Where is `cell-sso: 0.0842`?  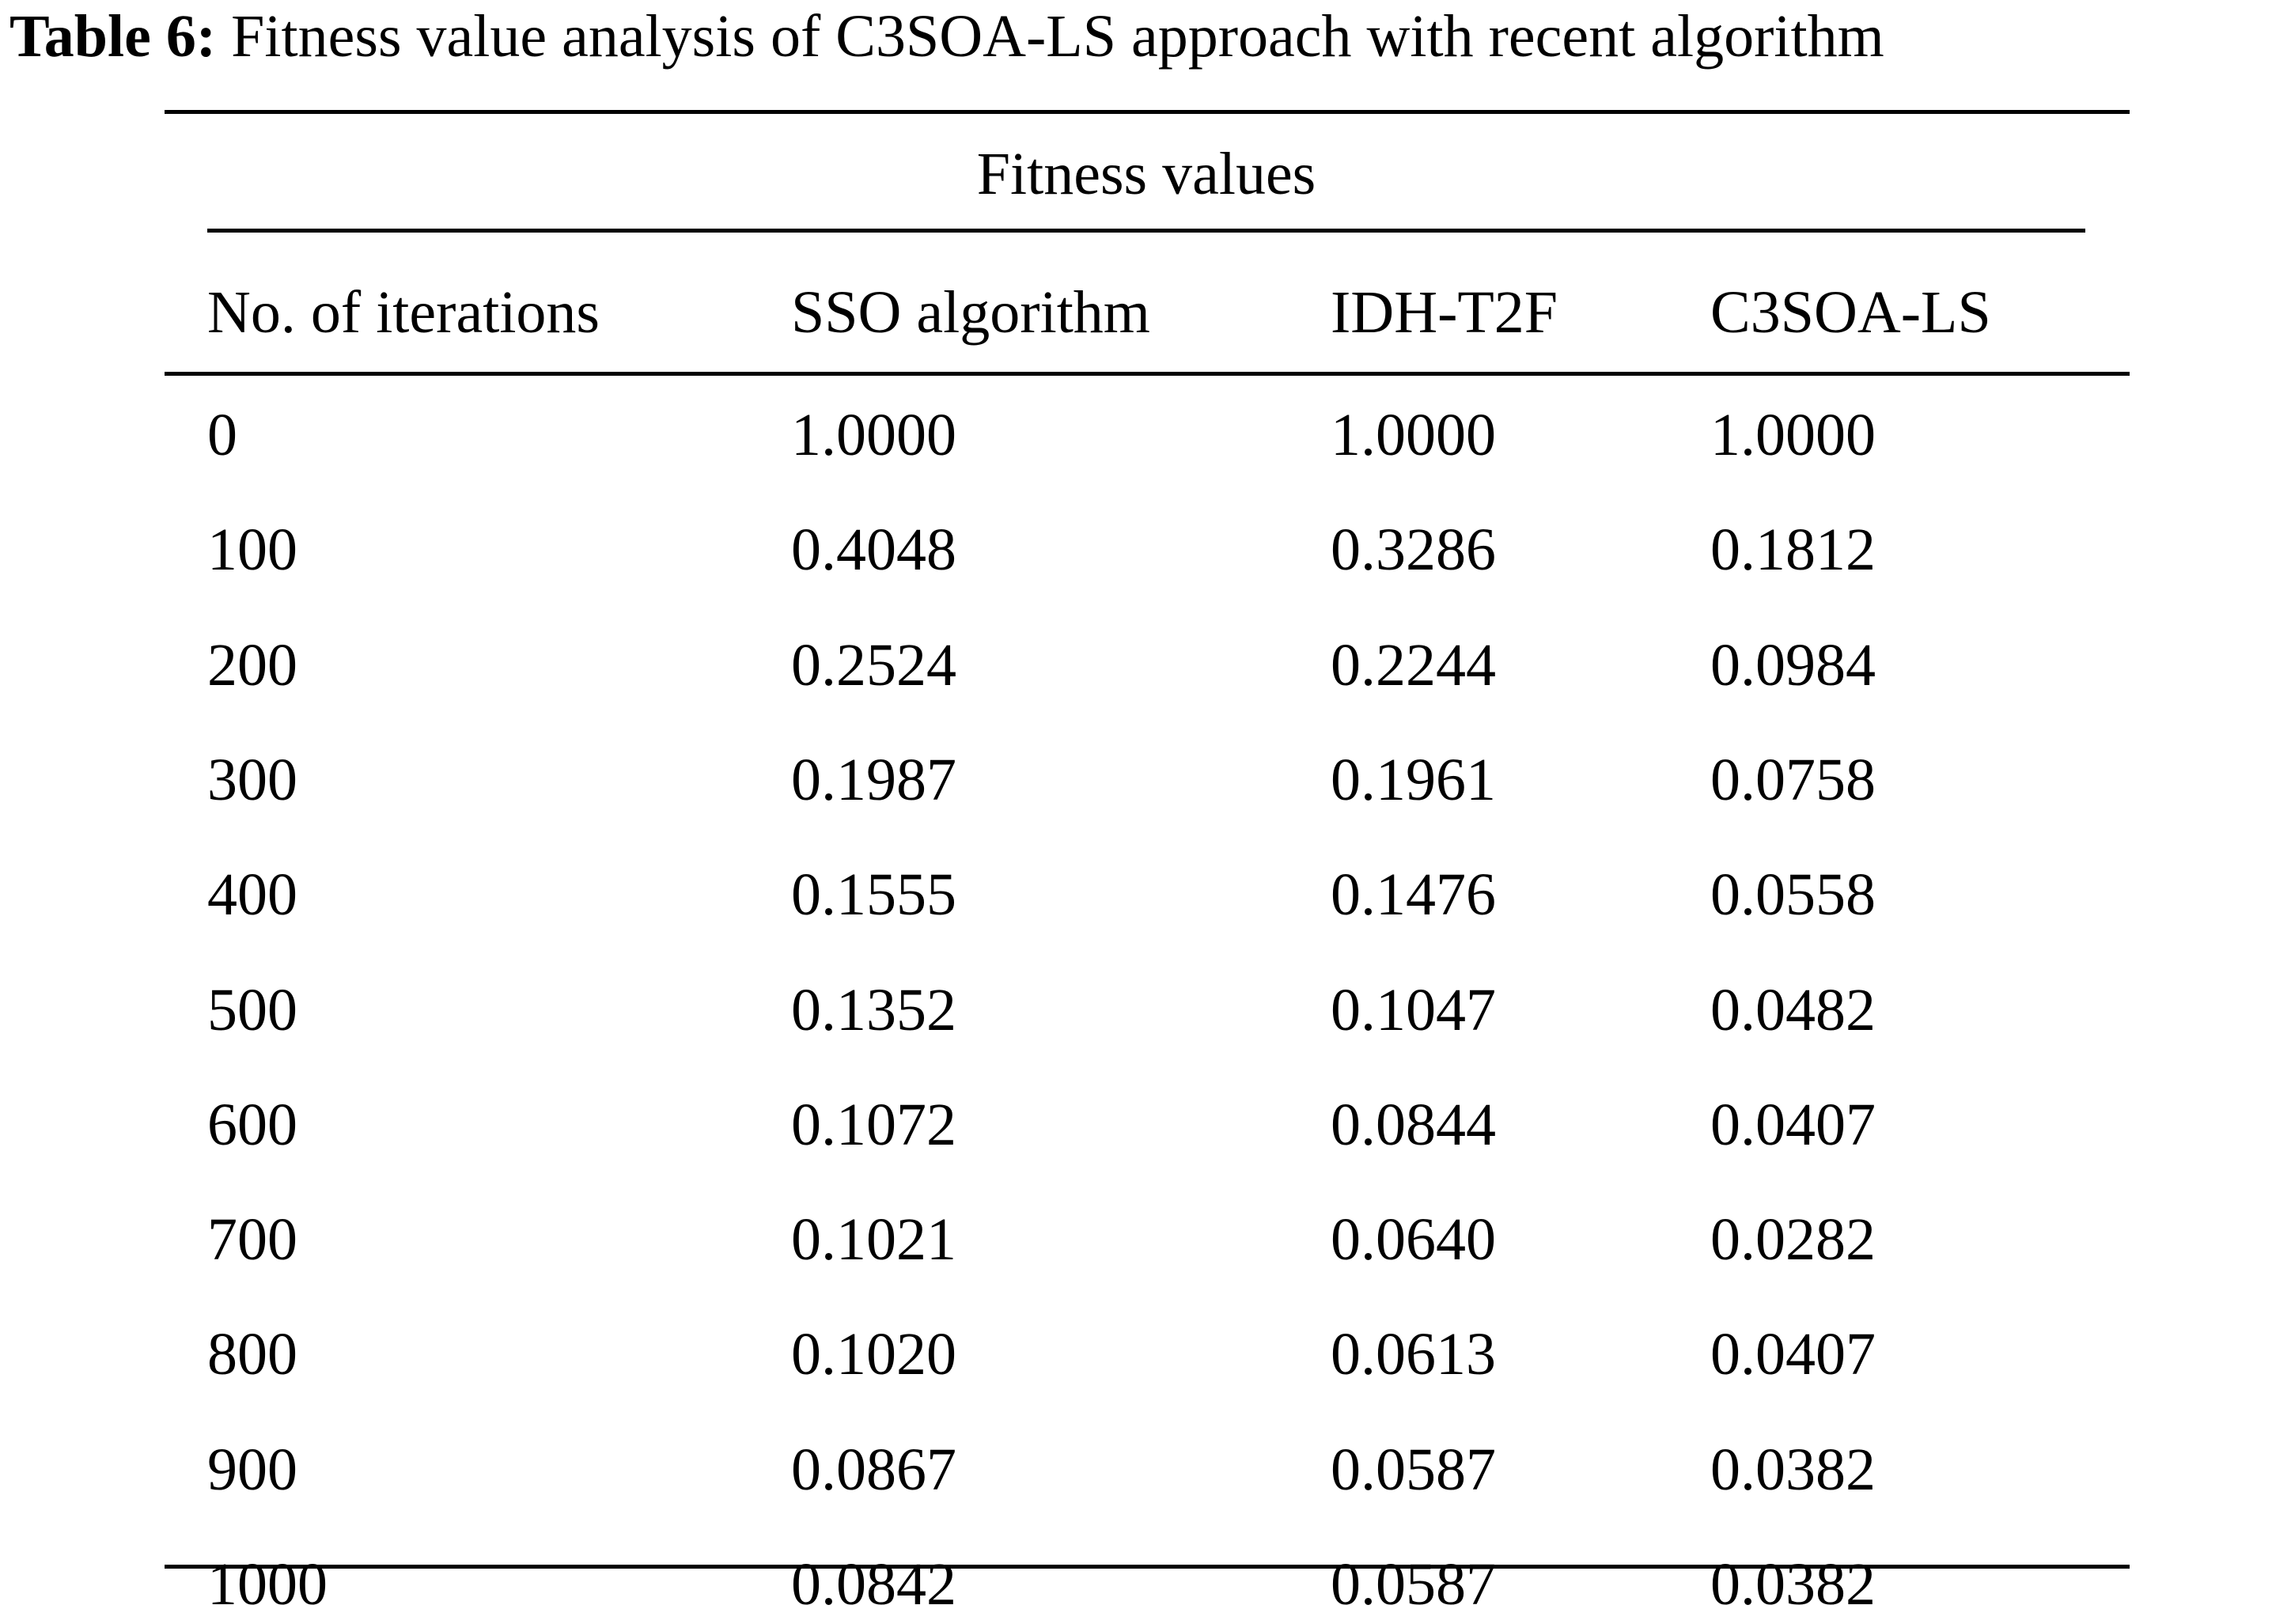
cell-sso: 0.0842 is located at coordinates (873, 1585).